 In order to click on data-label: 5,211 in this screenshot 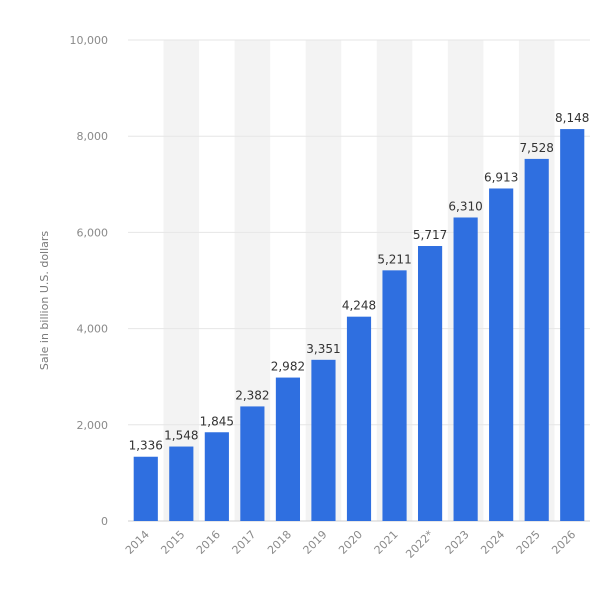, I will do `click(394, 259)`.